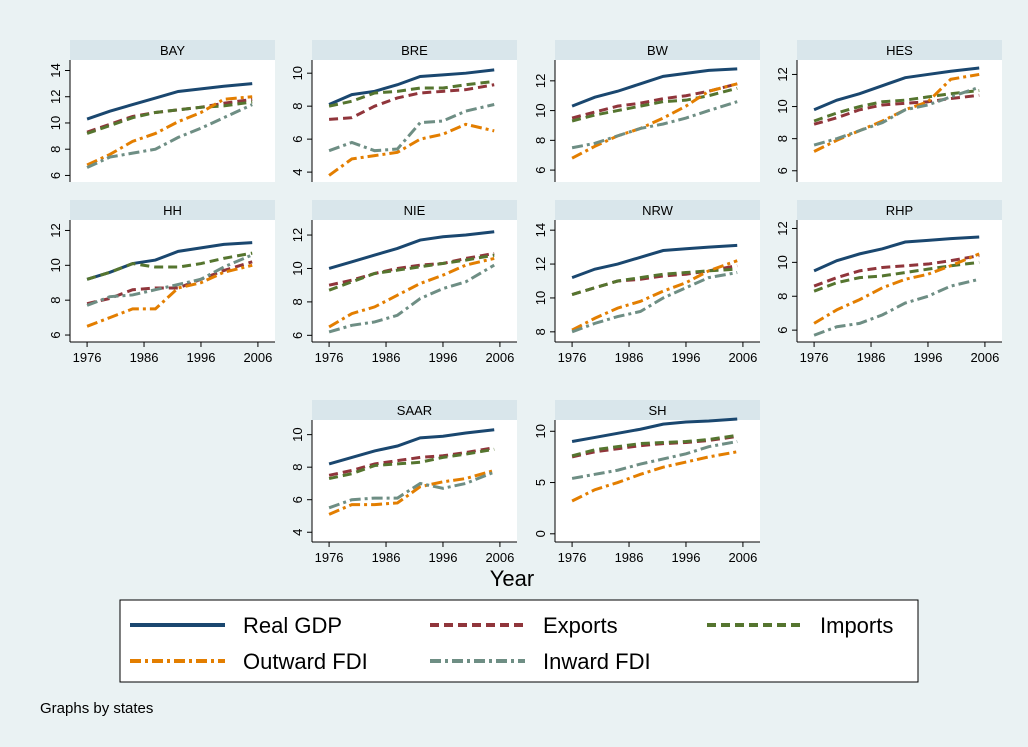  Describe the element at coordinates (96, 708) in the screenshot. I see `note: Graphs by states` at that location.